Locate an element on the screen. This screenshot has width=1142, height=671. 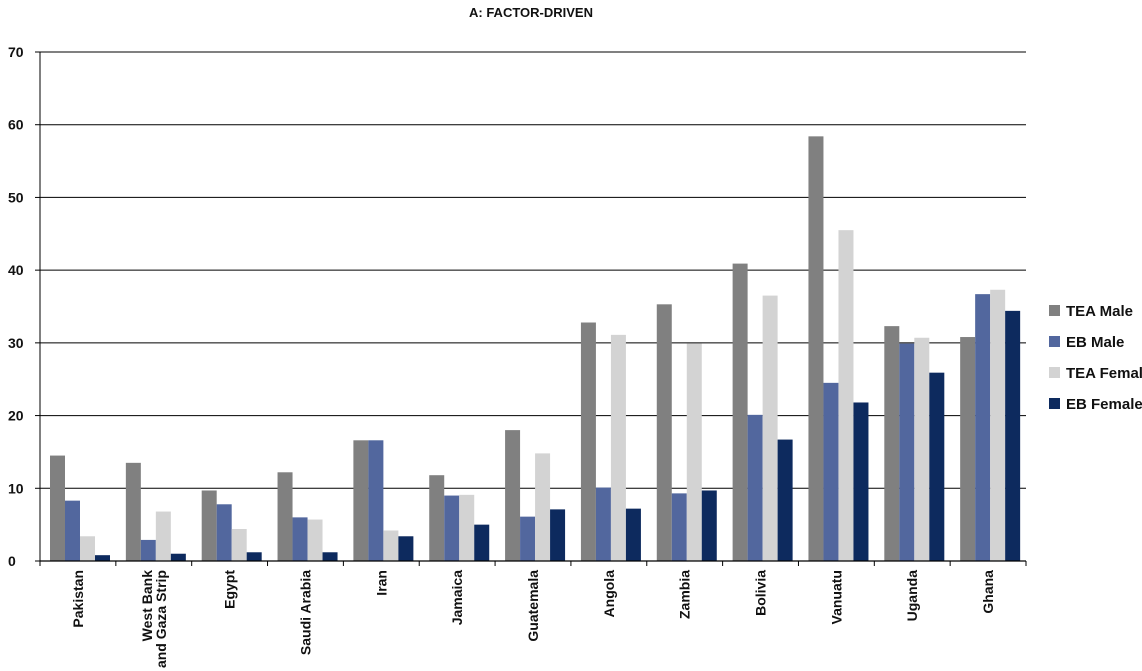
x-tick-label-line: Iran is located at coordinates (381, 583).